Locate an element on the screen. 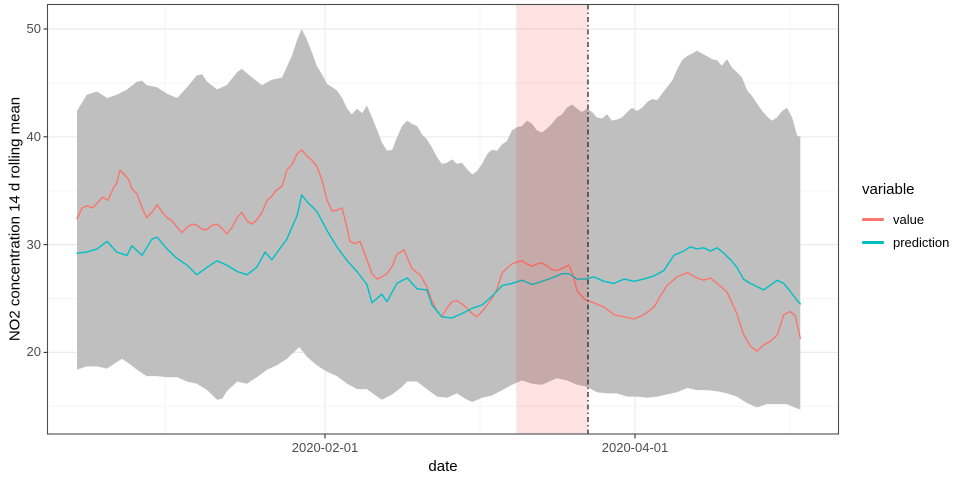  y-tick-label-50: 50 is located at coordinates (33, 28).